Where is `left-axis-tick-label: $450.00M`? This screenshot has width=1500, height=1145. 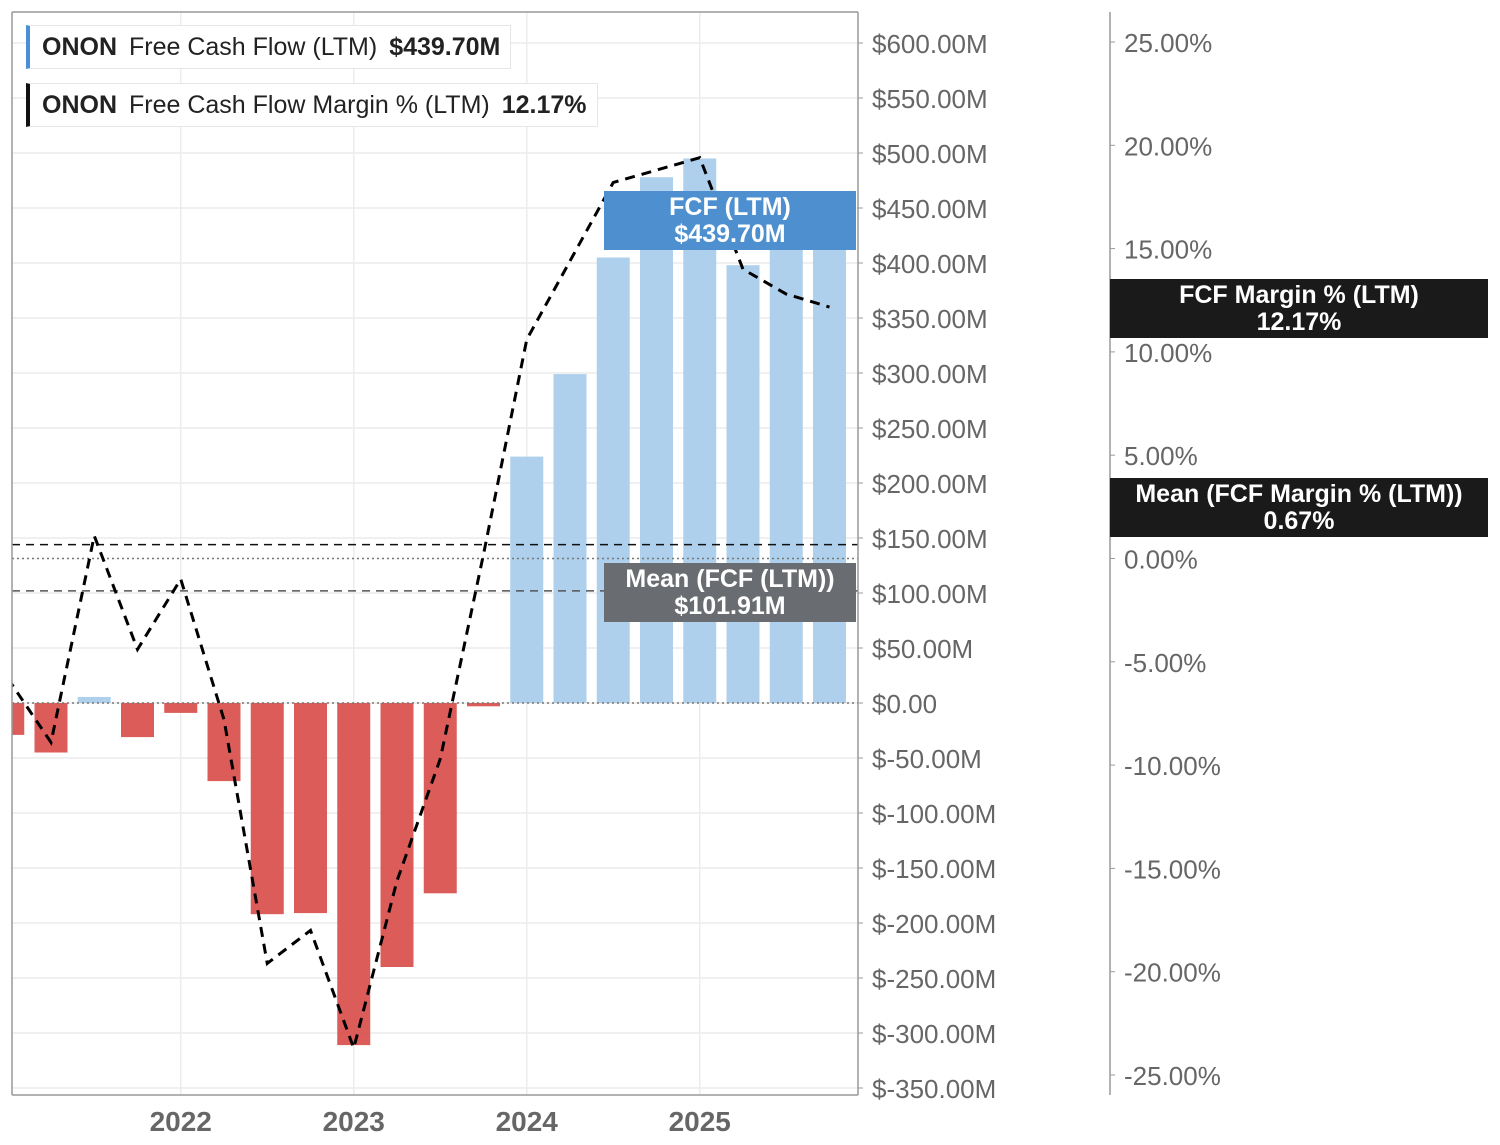
left-axis-tick-label: $450.00M is located at coordinates (930, 209).